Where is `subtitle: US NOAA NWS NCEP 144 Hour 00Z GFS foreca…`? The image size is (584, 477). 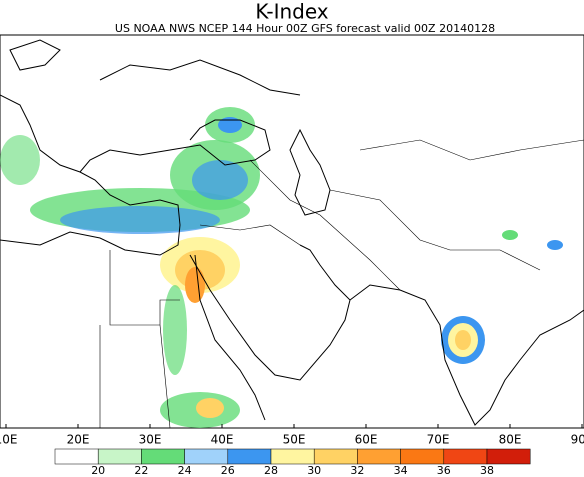
subtitle: US NOAA NWS NCEP 144 Hour 00Z GFS foreca… is located at coordinates (305, 28).